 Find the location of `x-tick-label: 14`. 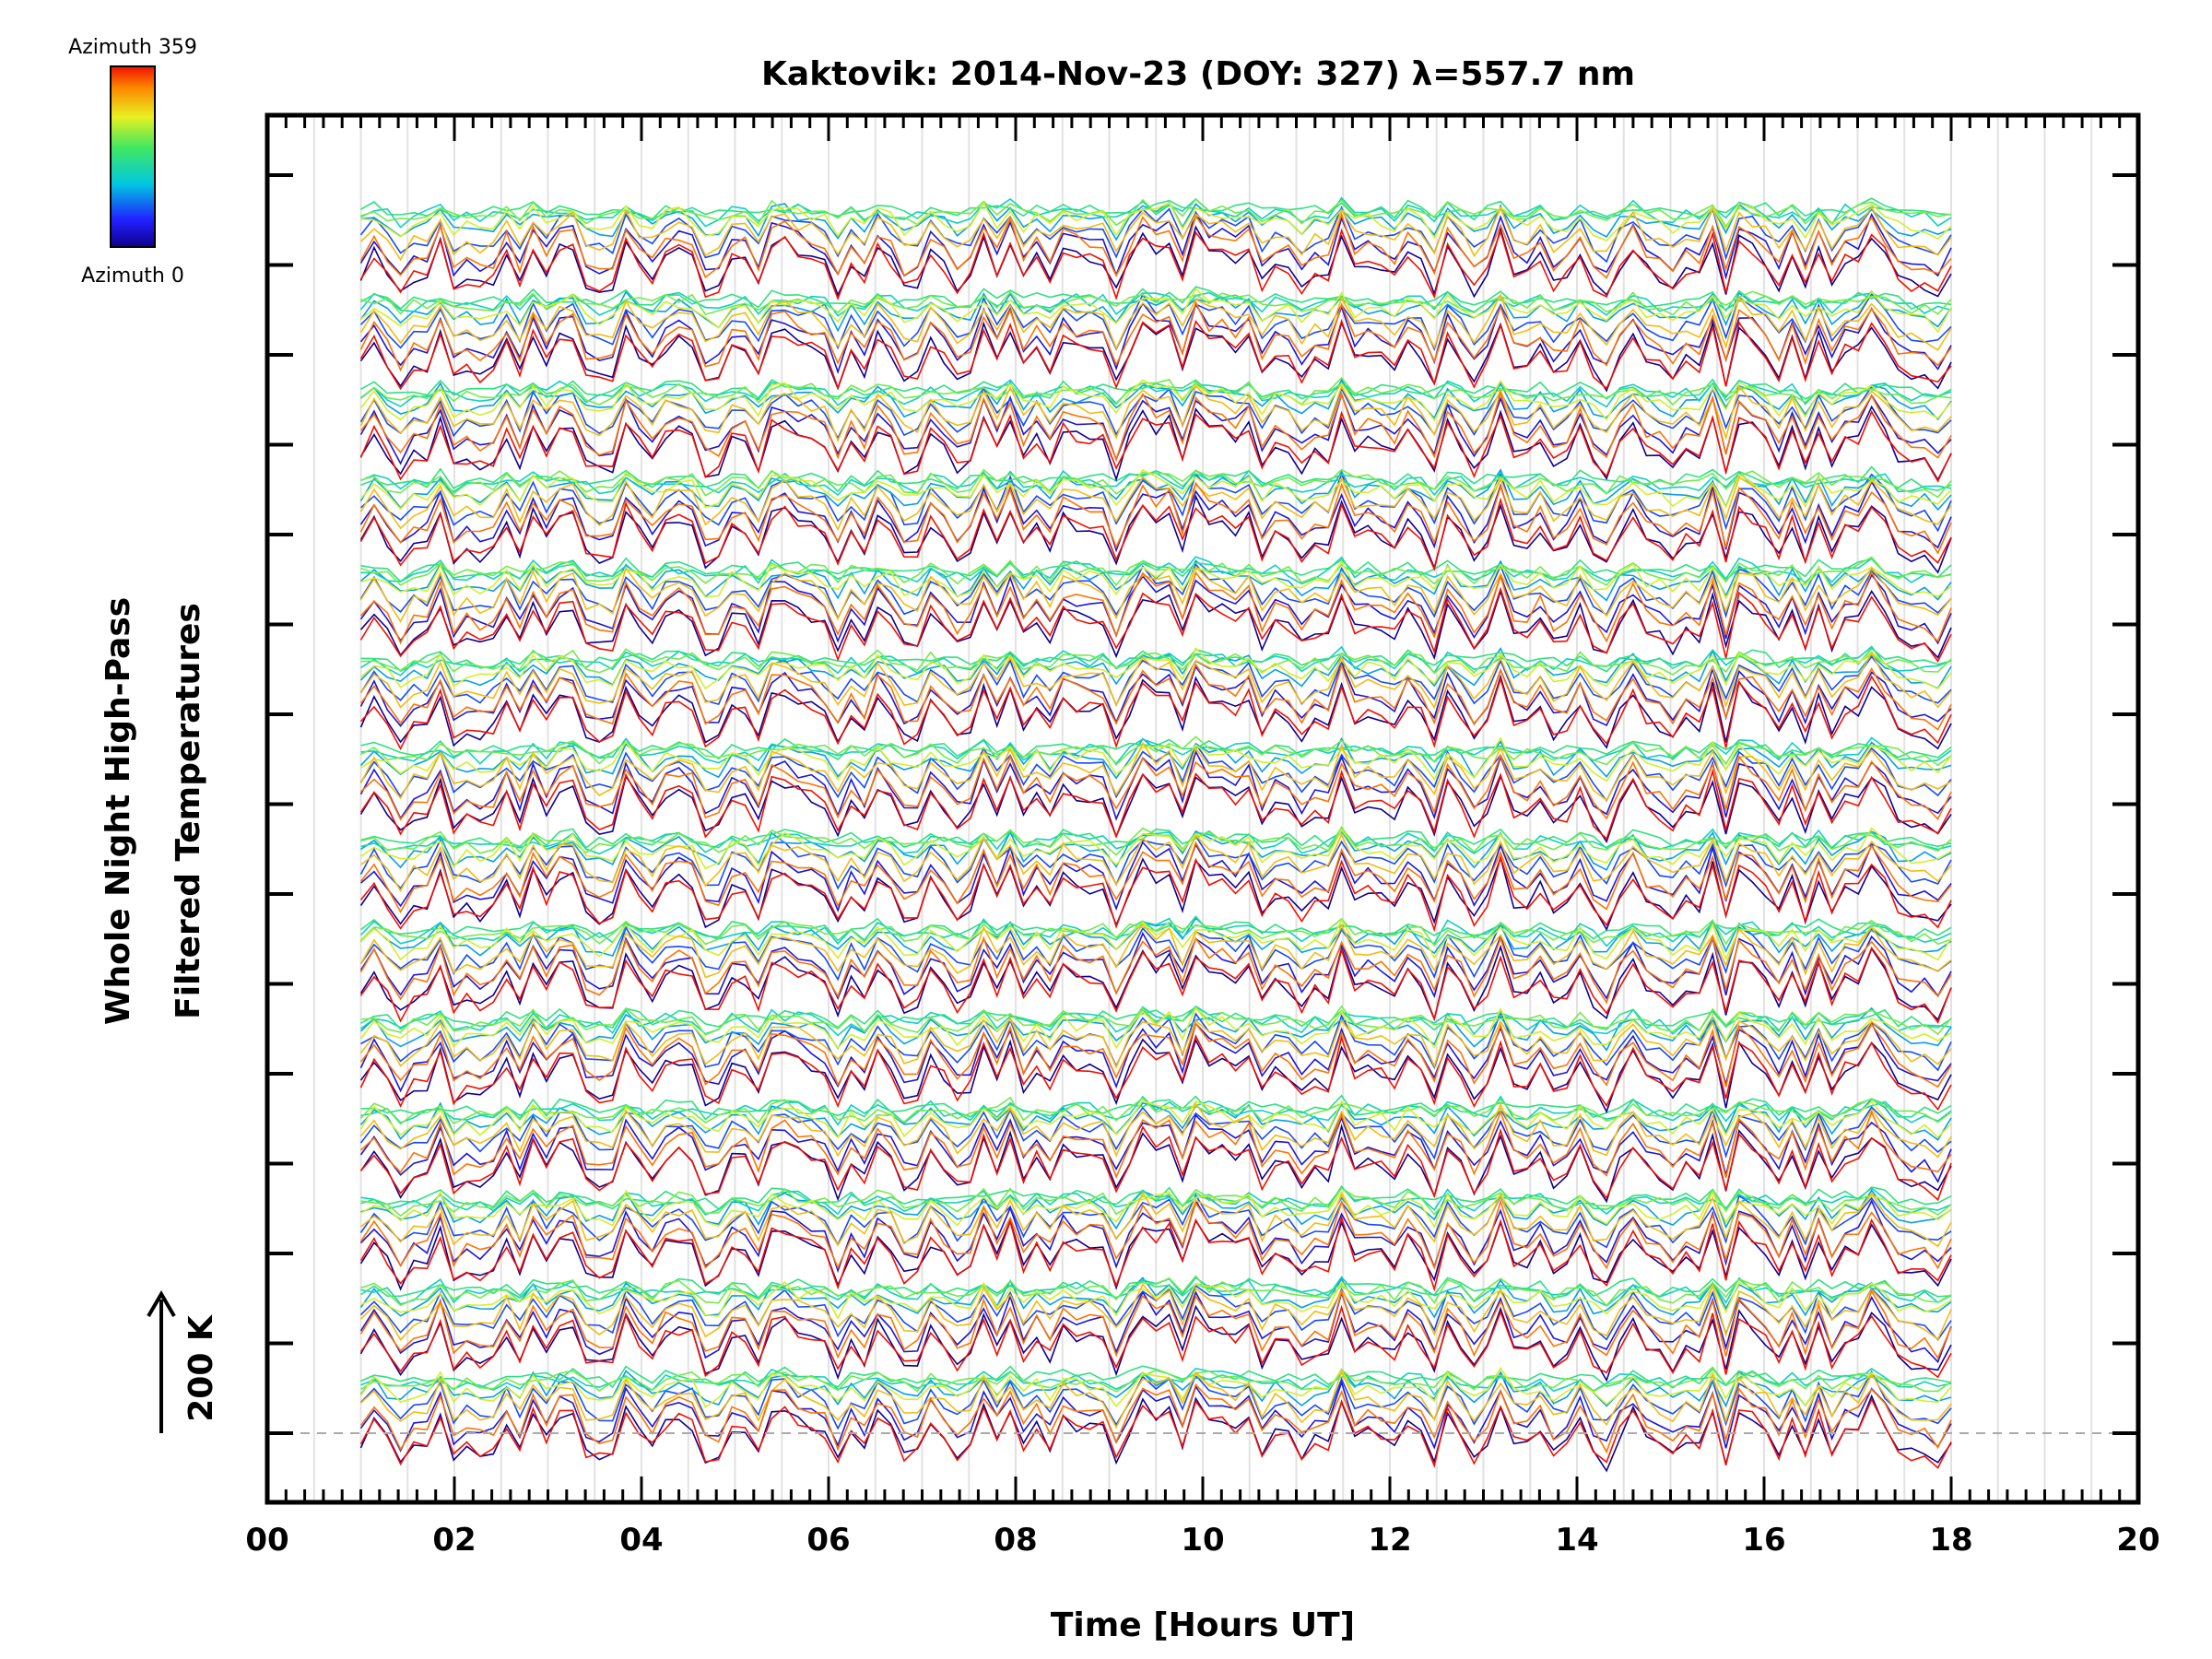

x-tick-label: 14 is located at coordinates (1576, 1540).